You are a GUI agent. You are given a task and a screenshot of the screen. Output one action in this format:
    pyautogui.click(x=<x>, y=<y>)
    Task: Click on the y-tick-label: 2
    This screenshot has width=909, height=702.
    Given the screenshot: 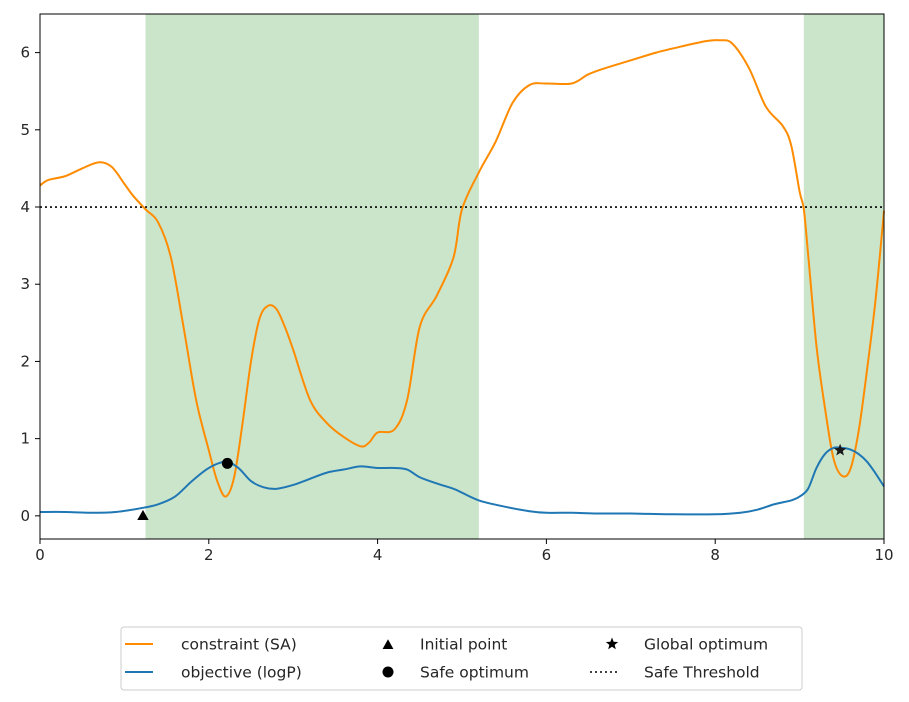 What is the action you would take?
    pyautogui.click(x=25, y=361)
    